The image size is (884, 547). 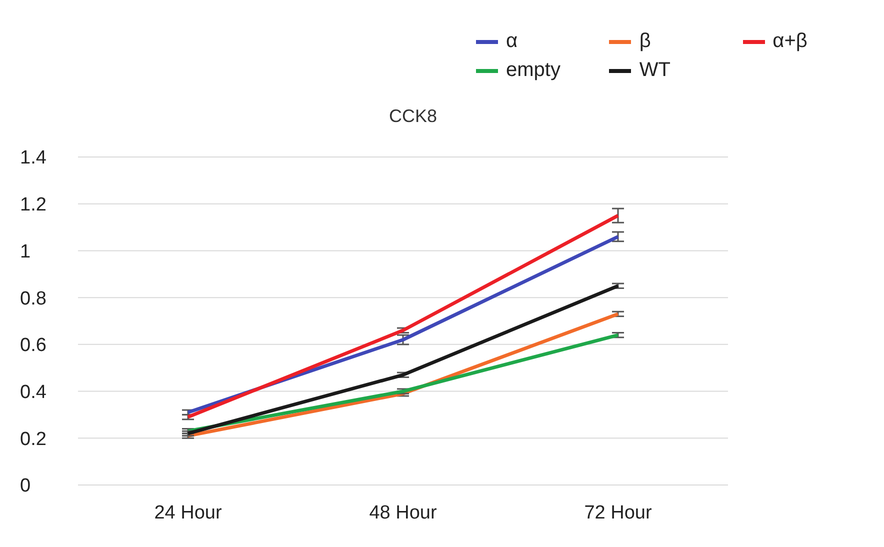 What do you see at coordinates (512, 41) in the screenshot?
I see `legend-label: α` at bounding box center [512, 41].